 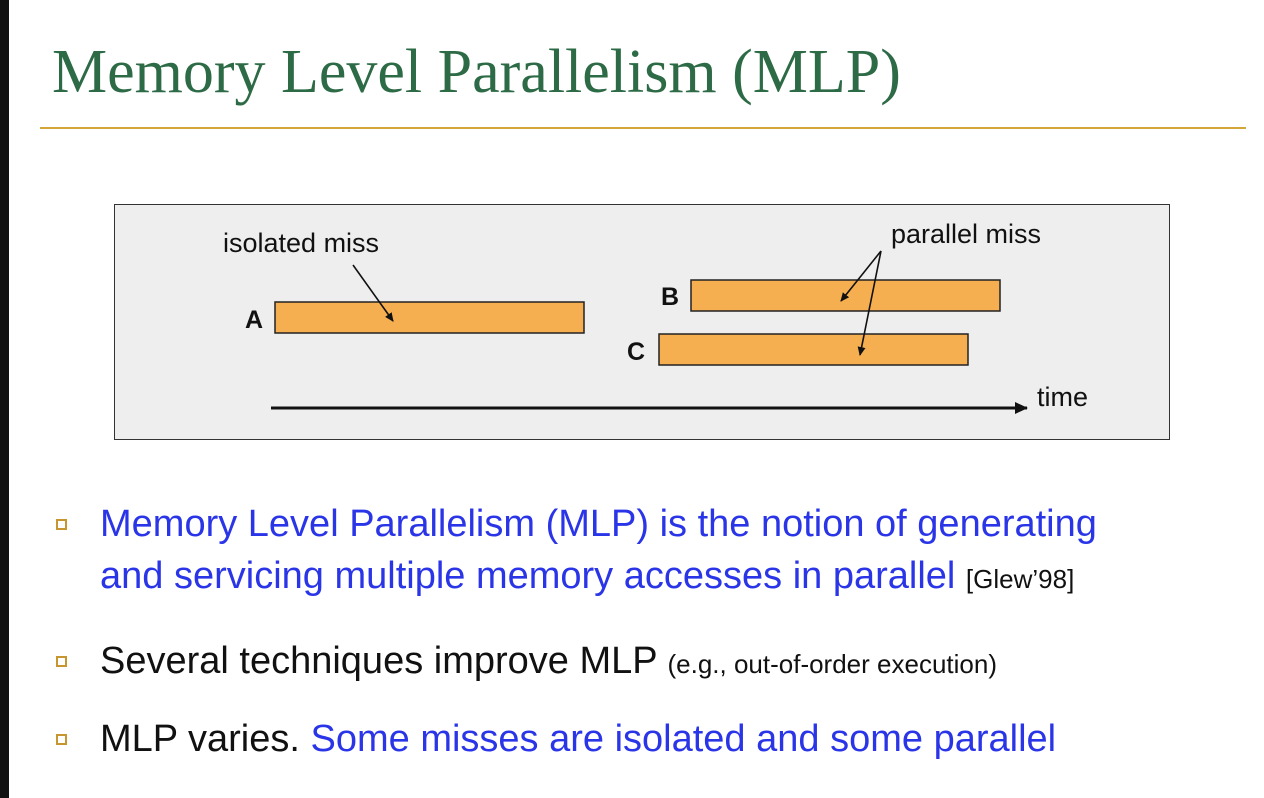 I want to click on title-divider, so click(x=643, y=128).